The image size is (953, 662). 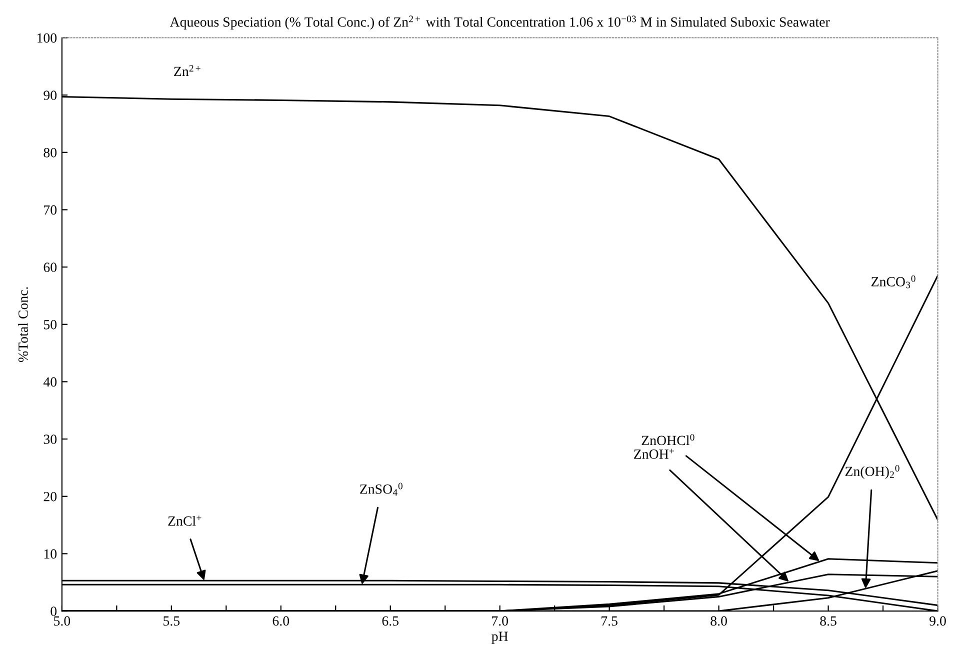 What do you see at coordinates (718, 621) in the screenshot?
I see `x-tick-label: 8.0` at bounding box center [718, 621].